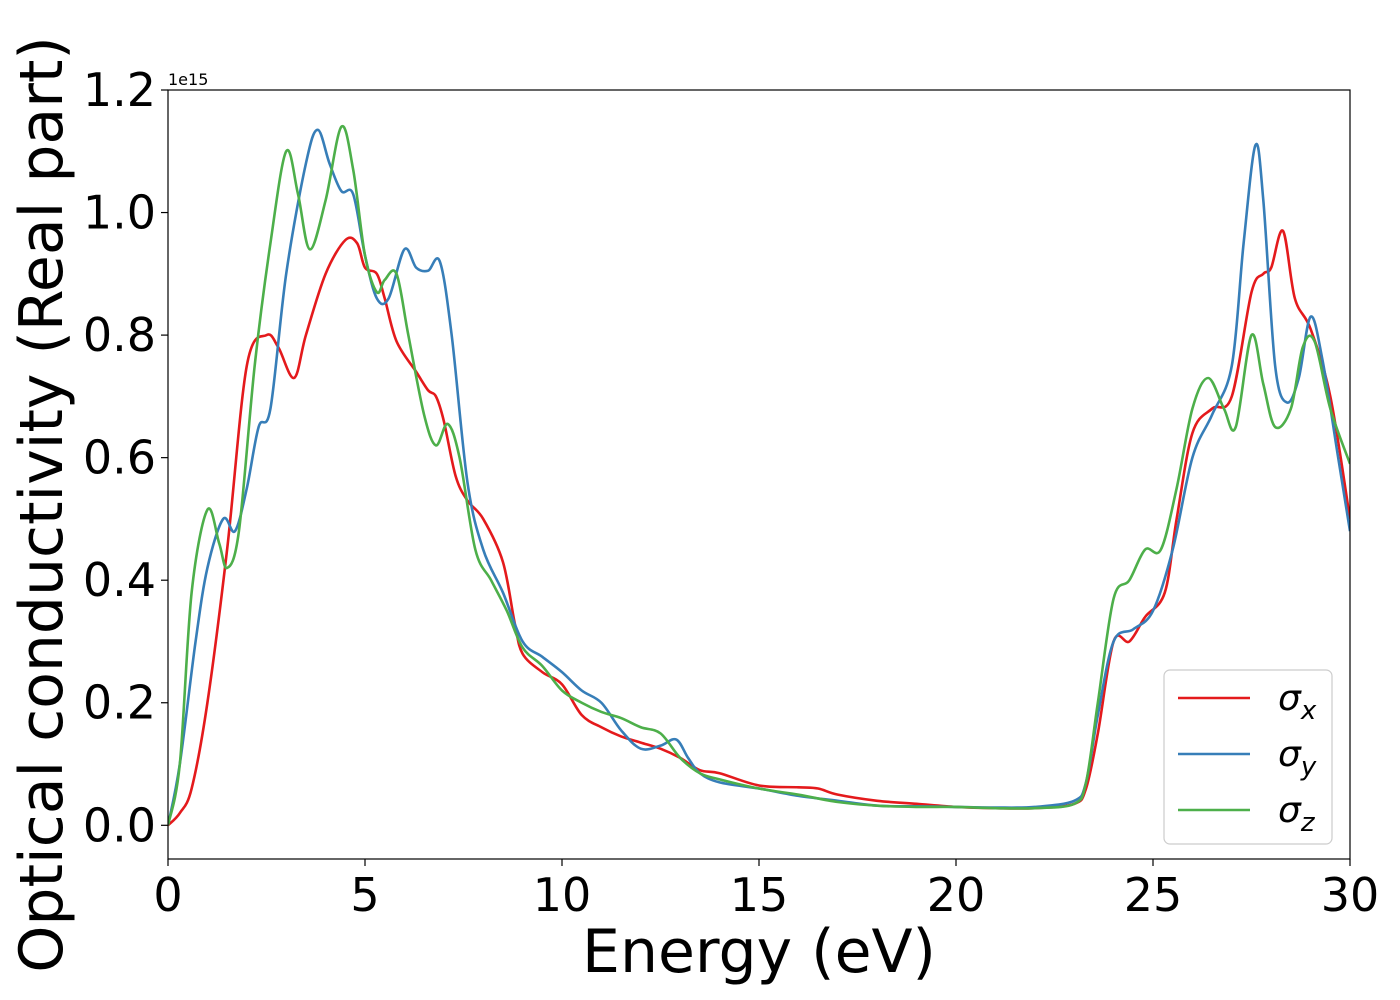 The height and width of the screenshot is (1000, 1400). Describe the element at coordinates (119, 825) in the screenshot. I see `y-tick-label: 0.0` at that location.